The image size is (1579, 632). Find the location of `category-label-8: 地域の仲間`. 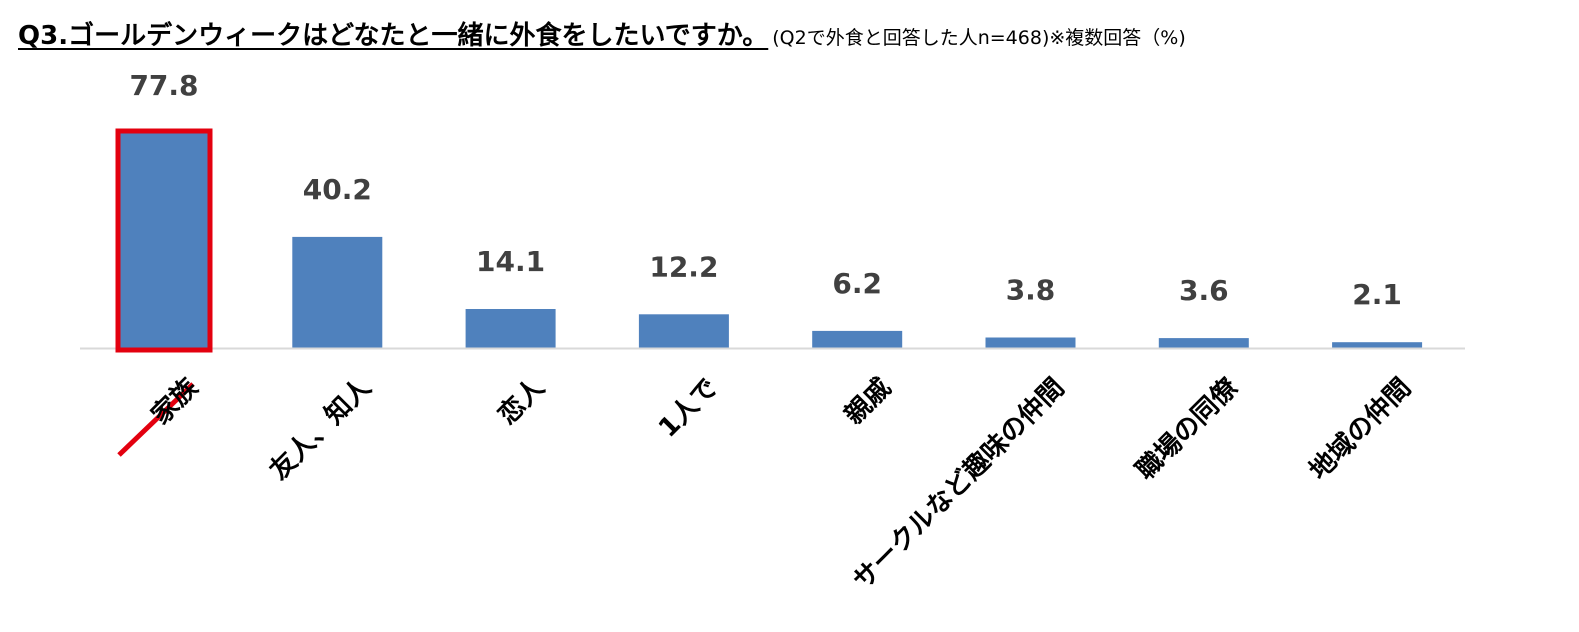

category-label-8: 地域の仲間 is located at coordinates (1360, 429).